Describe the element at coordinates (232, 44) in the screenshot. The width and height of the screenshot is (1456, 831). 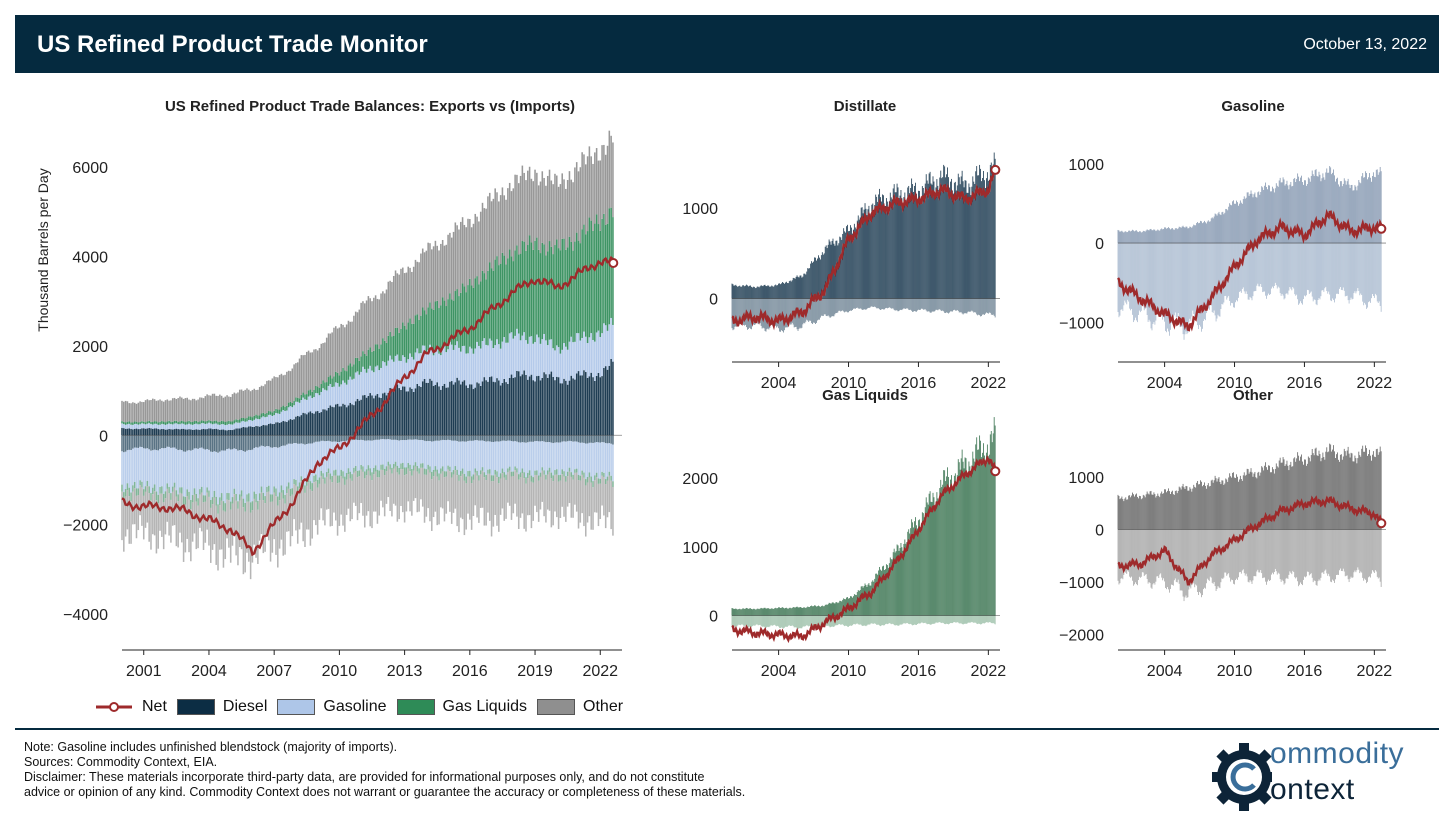
I see `page-title: US Refined Product Trade Monitor` at that location.